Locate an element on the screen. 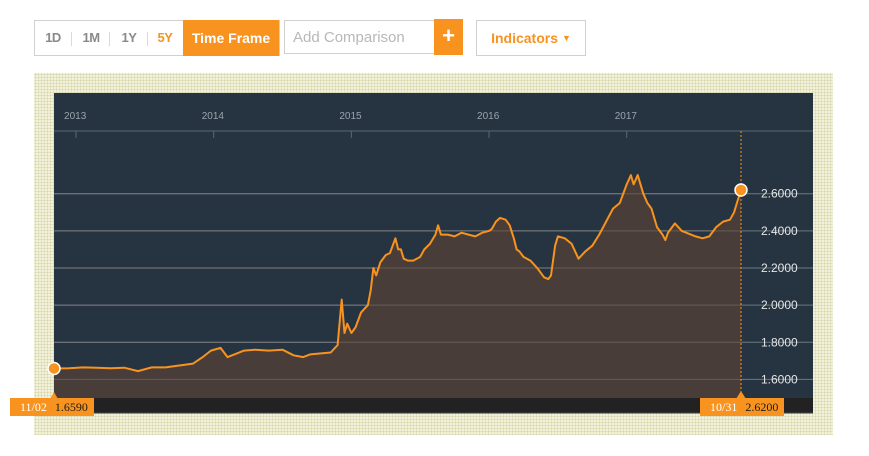  range-selector: 1D 1M 1Y 5Y Time Frame is located at coordinates (157, 38).